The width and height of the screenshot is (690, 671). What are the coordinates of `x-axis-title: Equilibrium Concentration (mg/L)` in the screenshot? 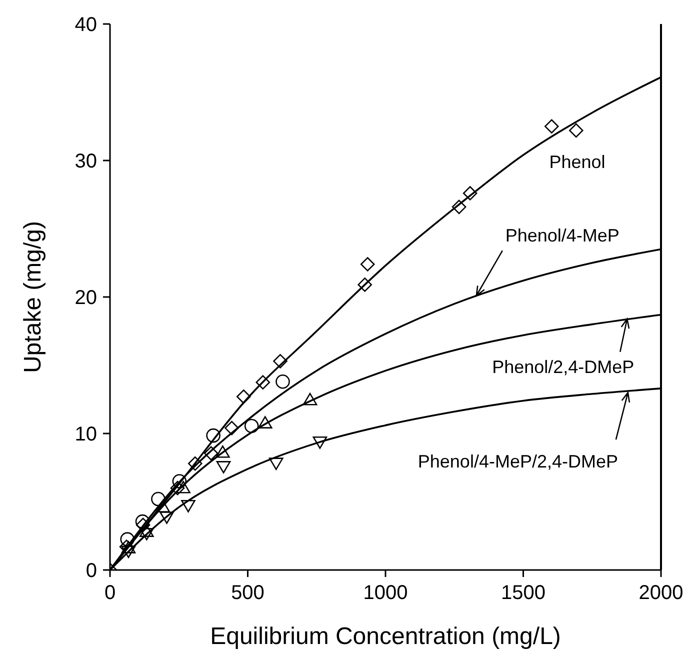 It's located at (385, 636).